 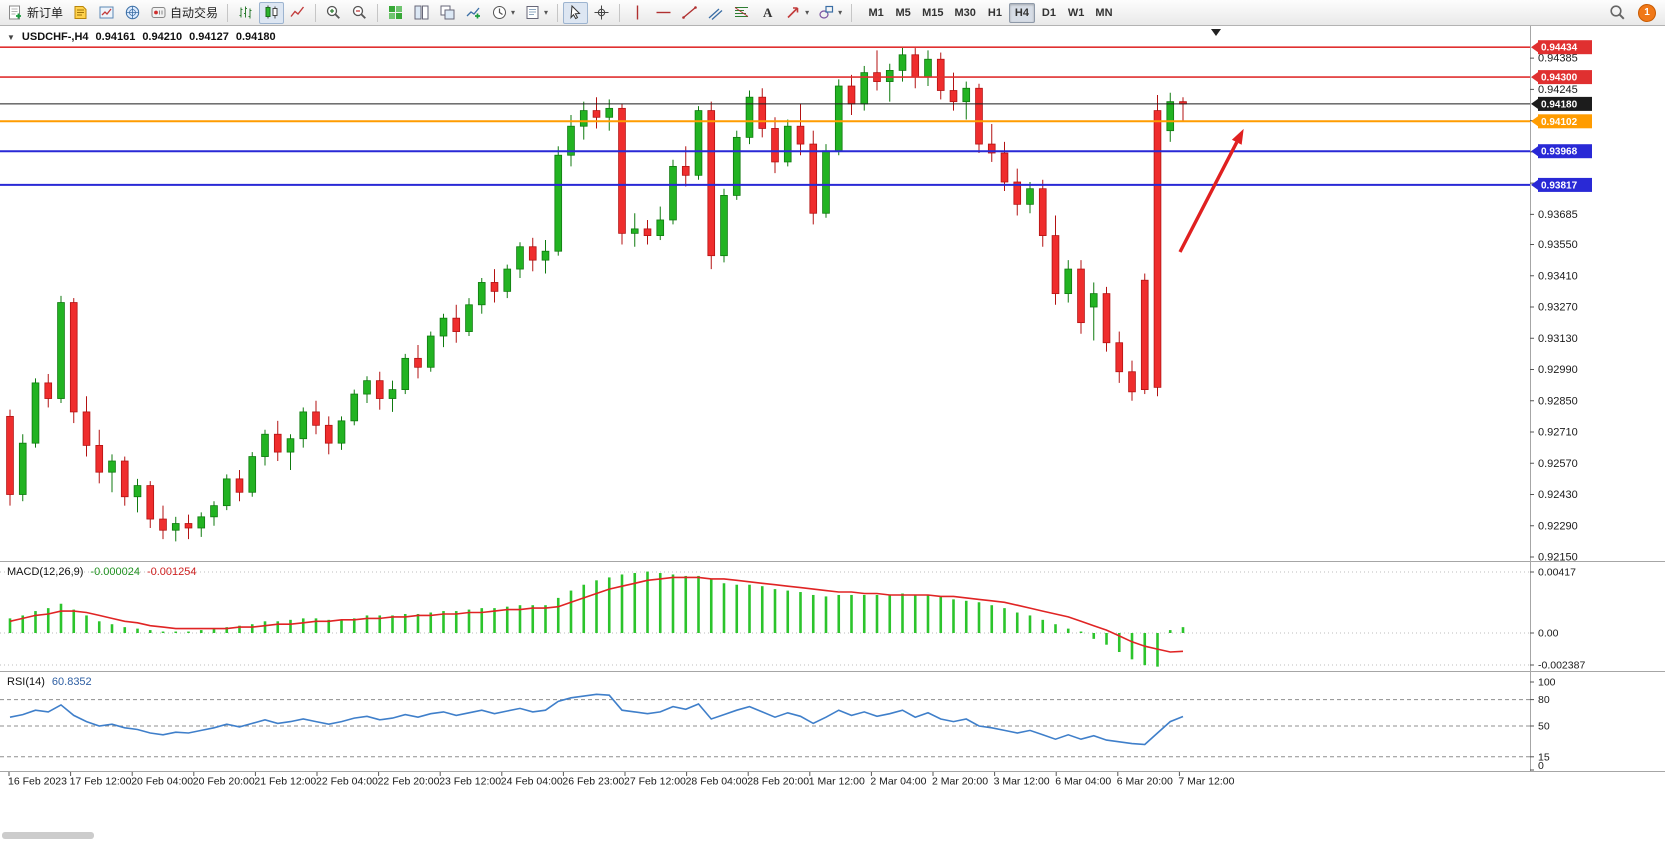 I want to click on svg-text: 22 Feb 20:00, so click(x=409, y=782).